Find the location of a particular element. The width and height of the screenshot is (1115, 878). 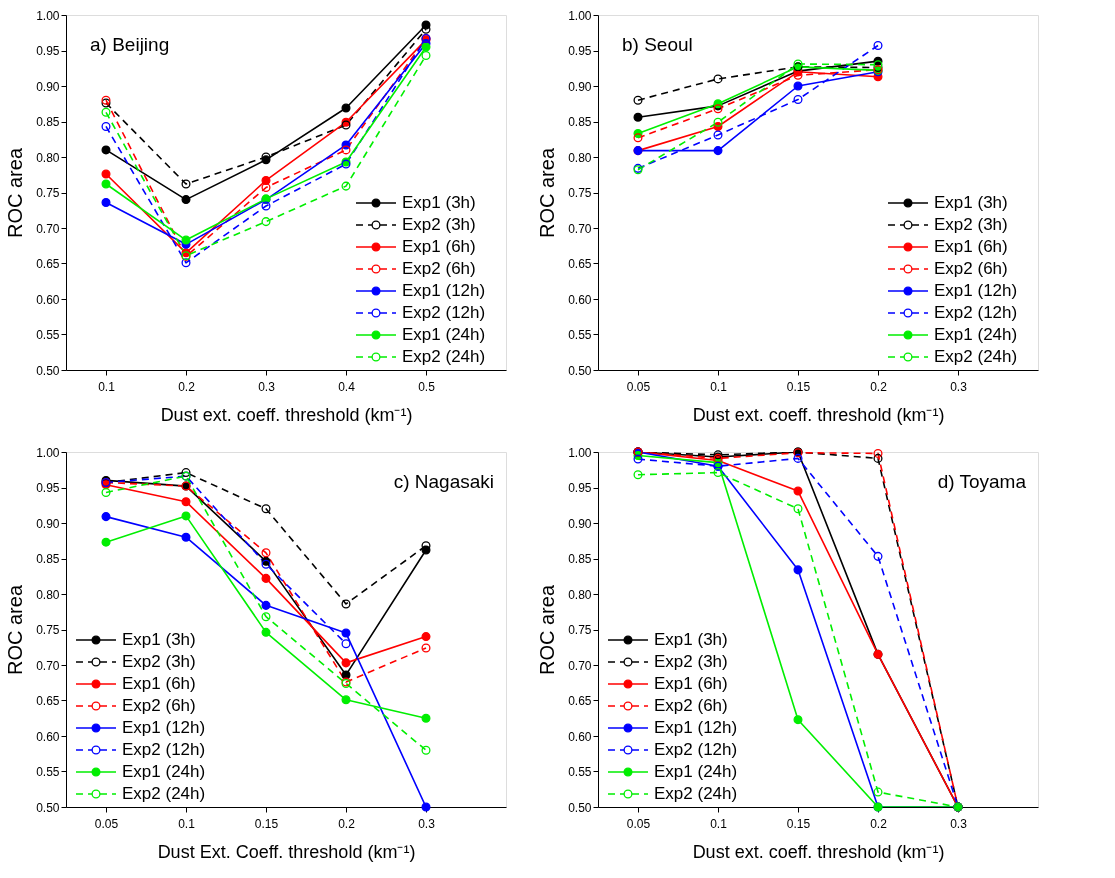

text: c) Nagasaki is located at coordinates (443, 481).